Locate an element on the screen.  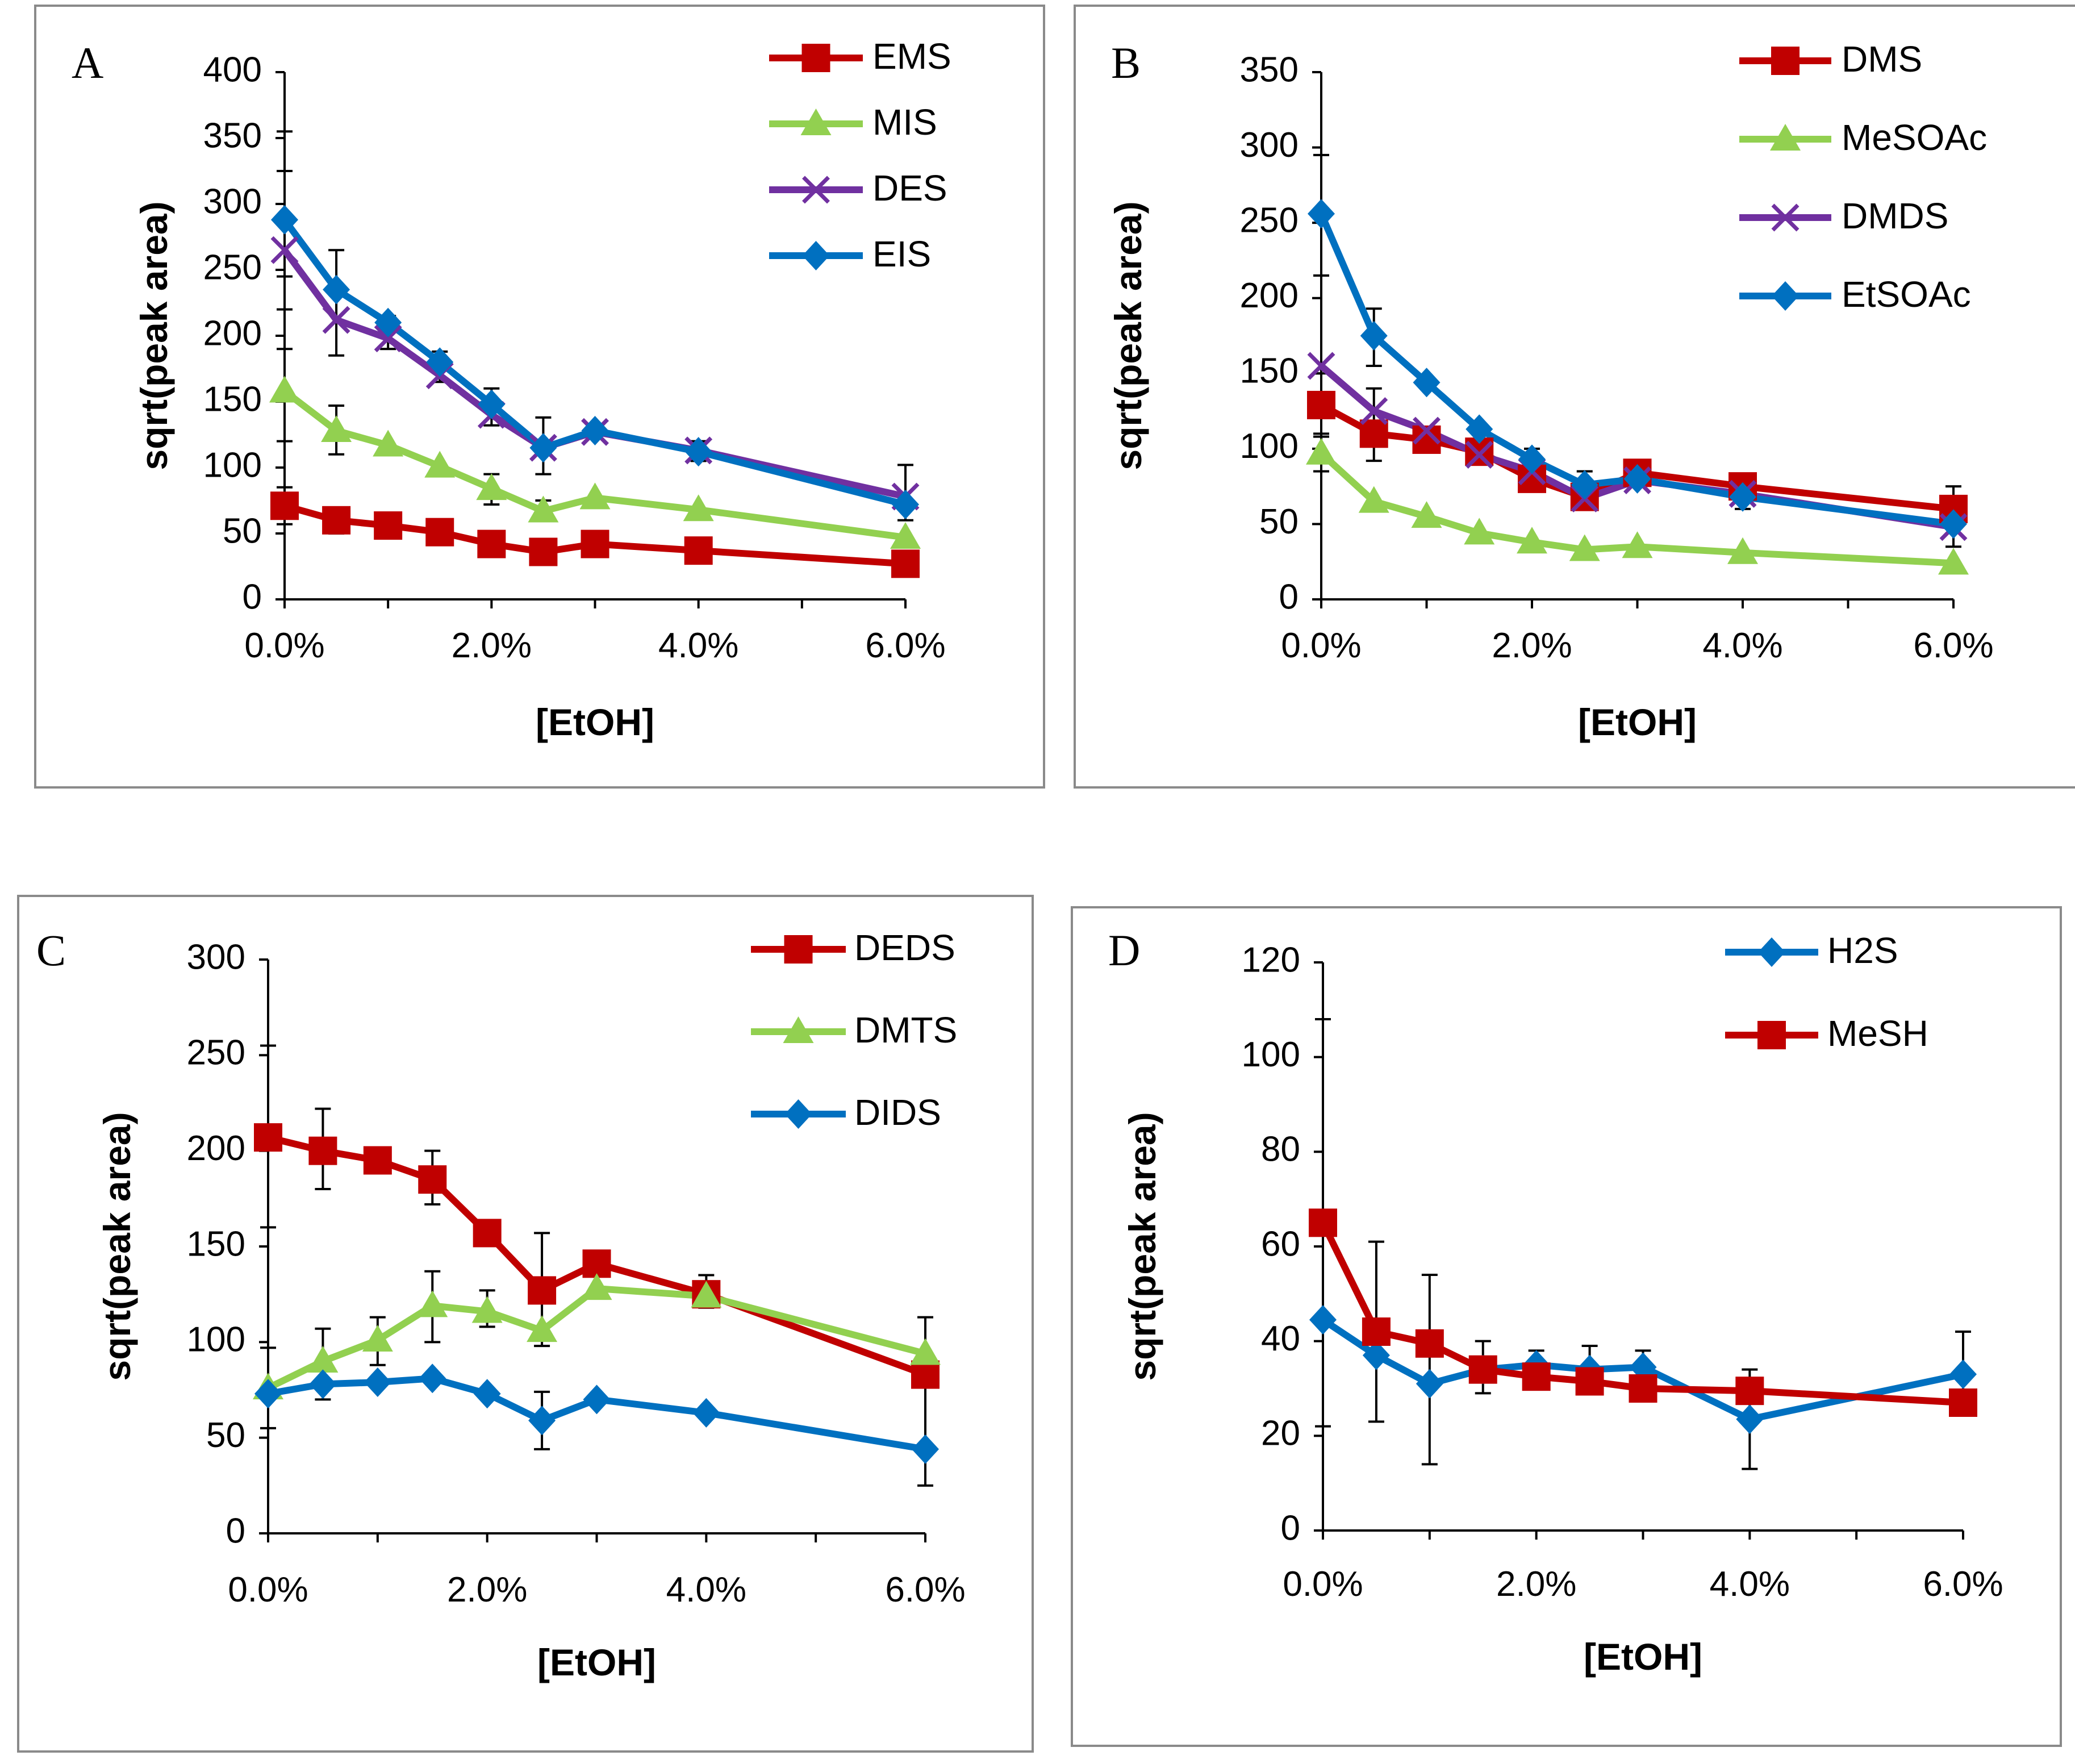
series-points-deds is located at coordinates (597, 1256).